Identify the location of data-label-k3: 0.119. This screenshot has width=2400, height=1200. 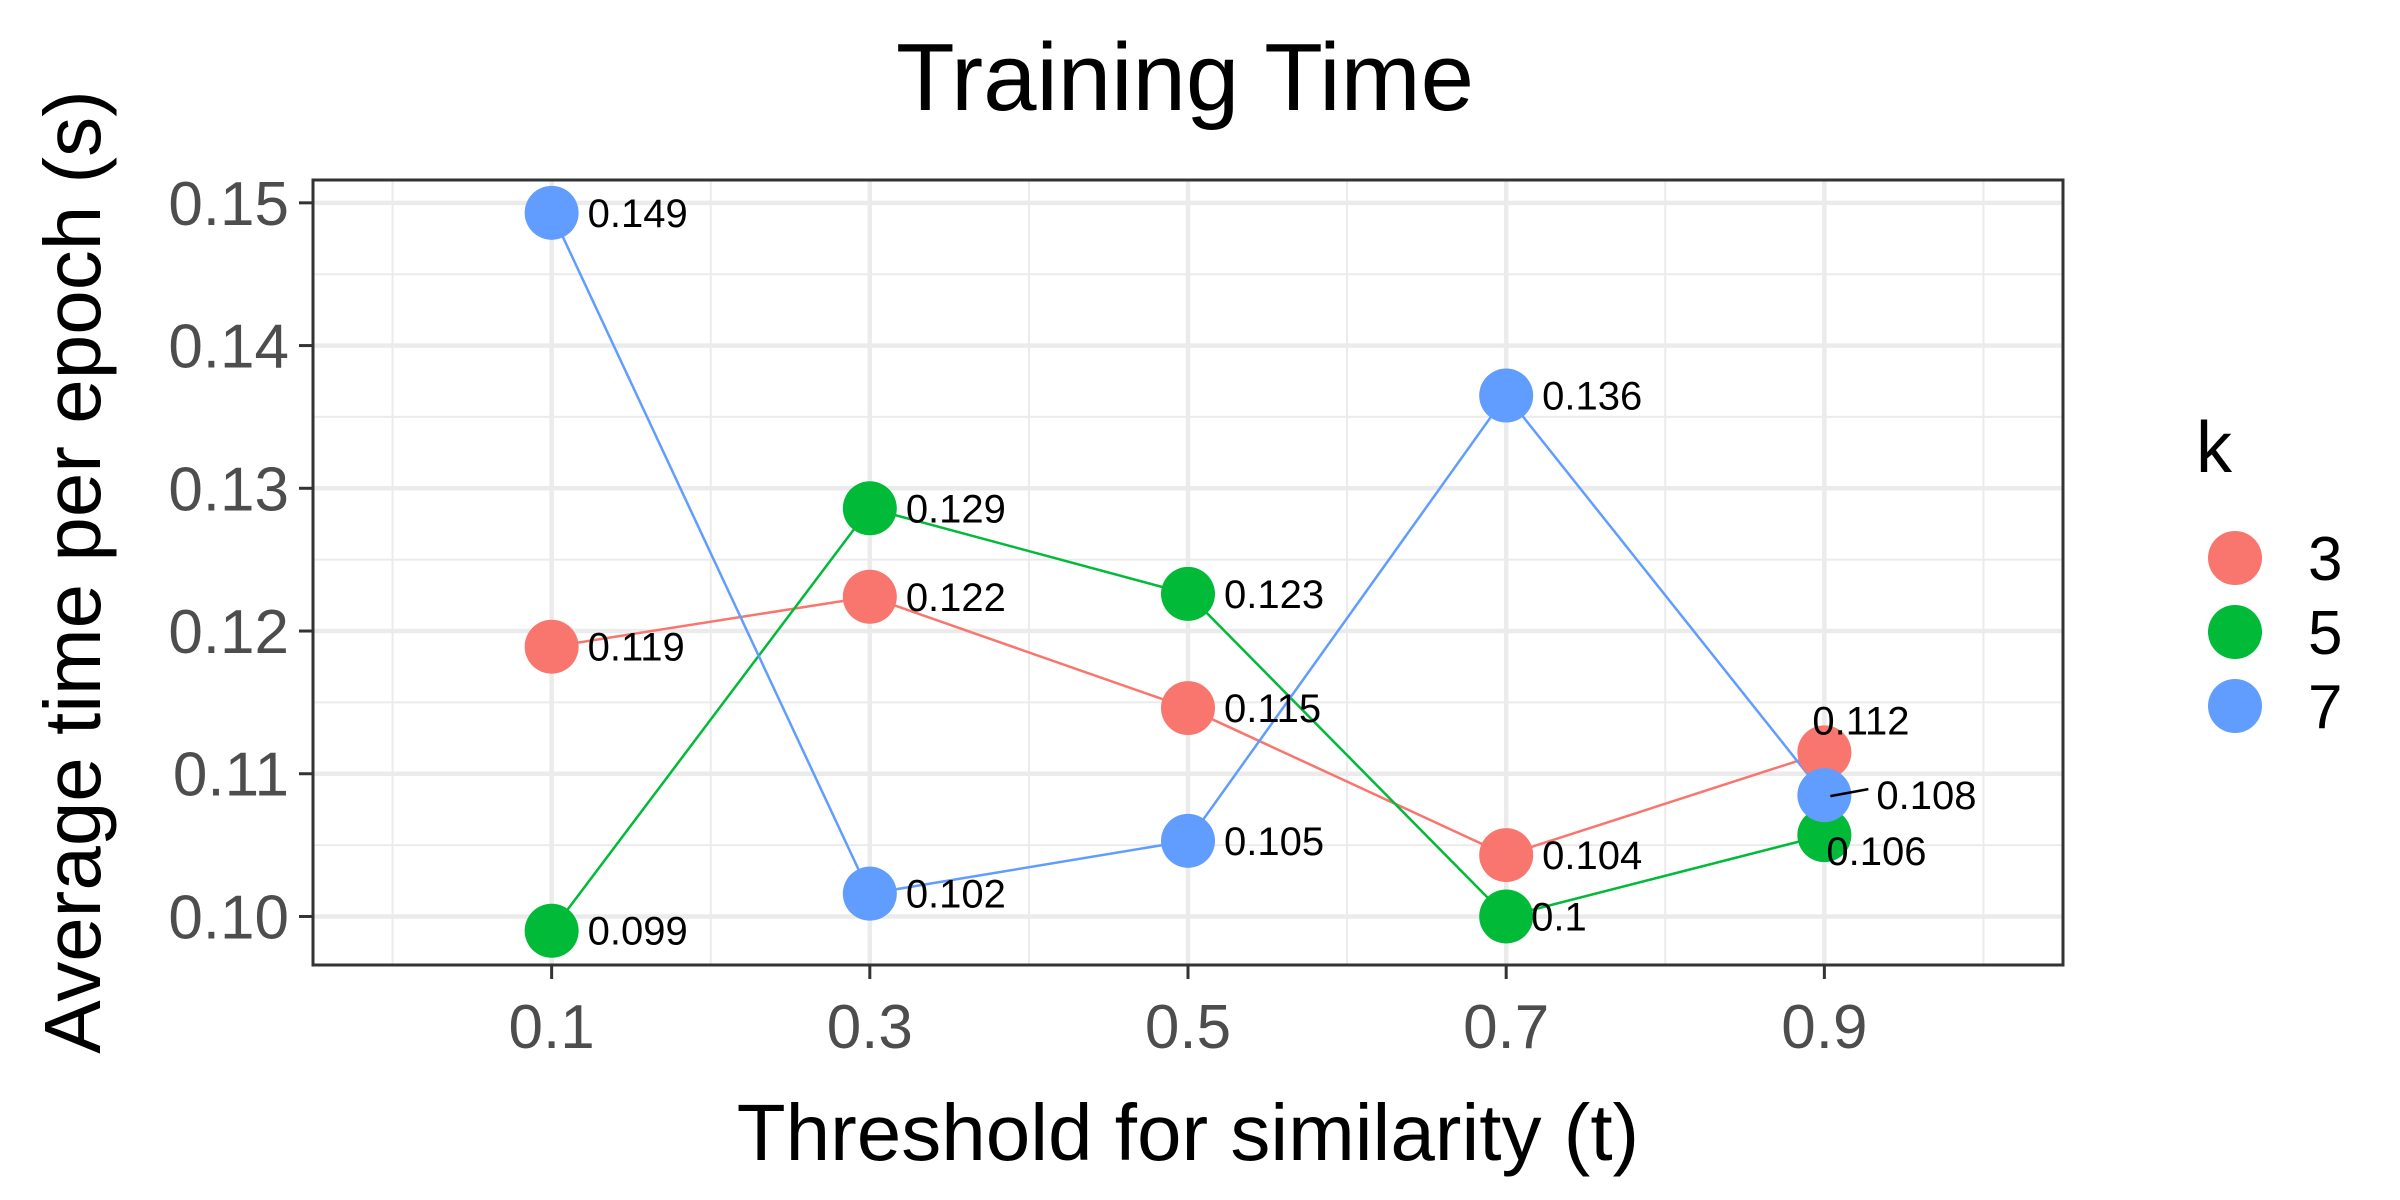
(636, 648).